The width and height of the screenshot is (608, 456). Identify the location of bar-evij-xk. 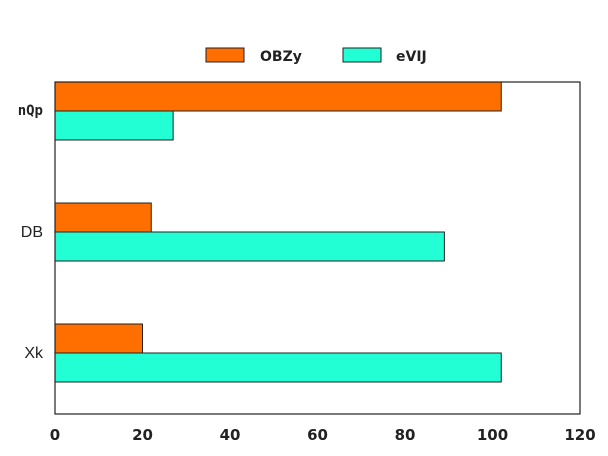
(278, 367).